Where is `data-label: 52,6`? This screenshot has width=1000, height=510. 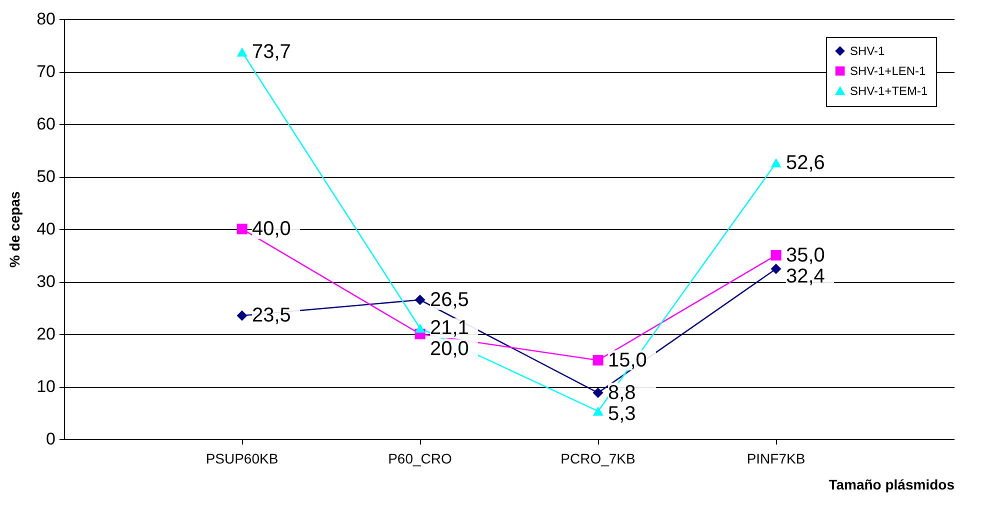
data-label: 52,6 is located at coordinates (805, 163).